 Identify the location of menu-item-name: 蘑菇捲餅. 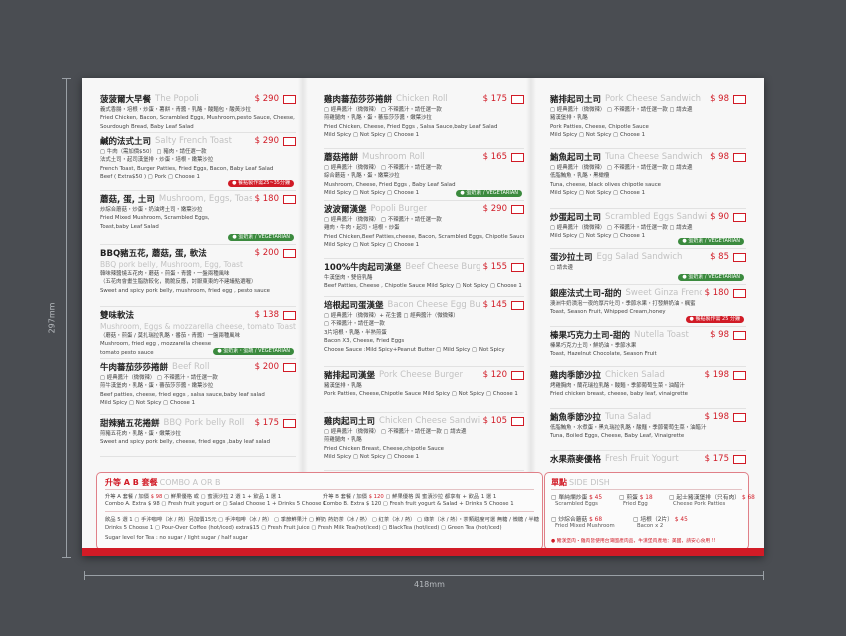
(341, 158).